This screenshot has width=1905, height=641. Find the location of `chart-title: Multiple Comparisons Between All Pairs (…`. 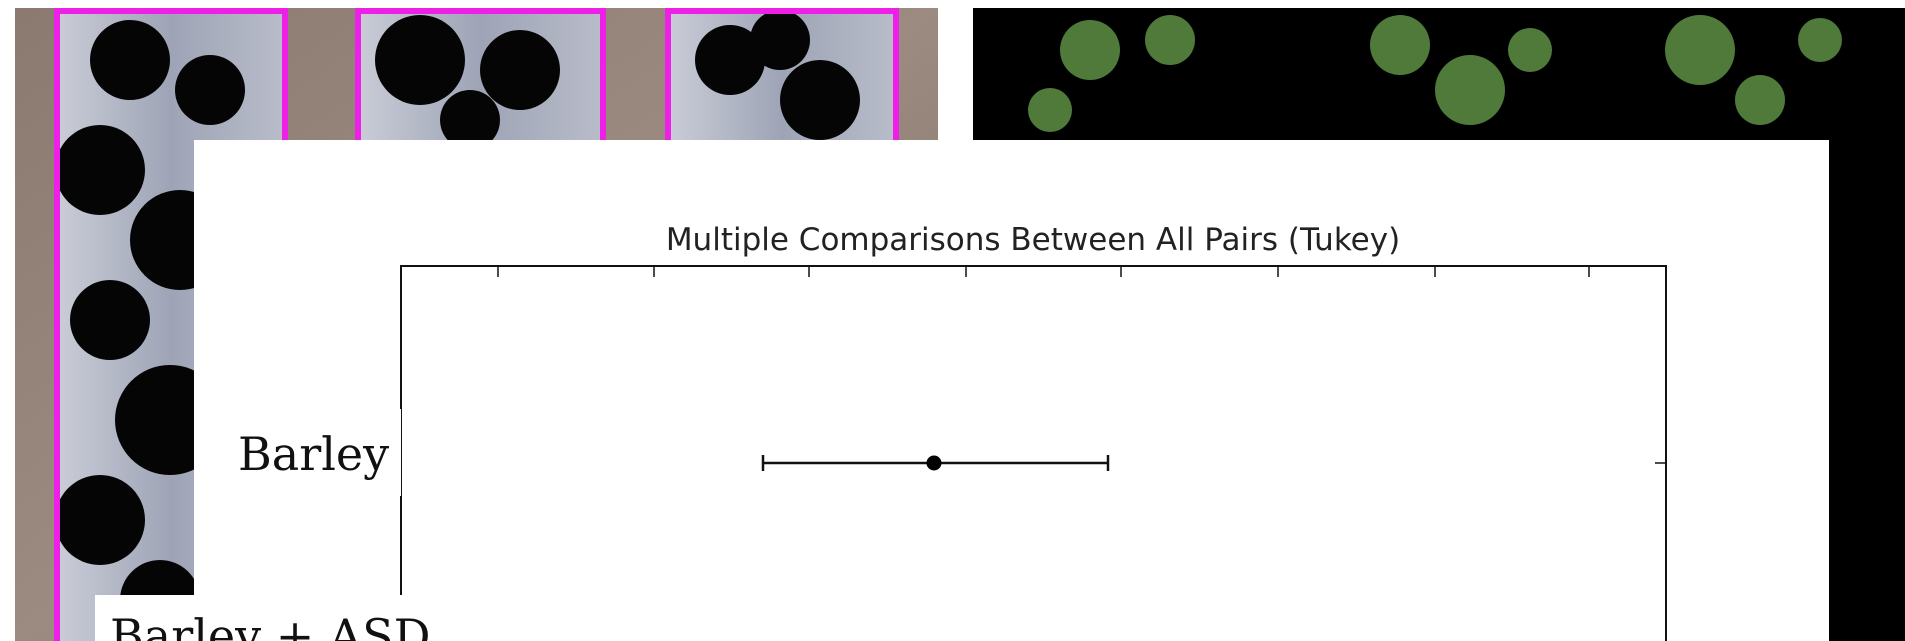

chart-title: Multiple Comparisons Between All Pairs (… is located at coordinates (1033, 240).